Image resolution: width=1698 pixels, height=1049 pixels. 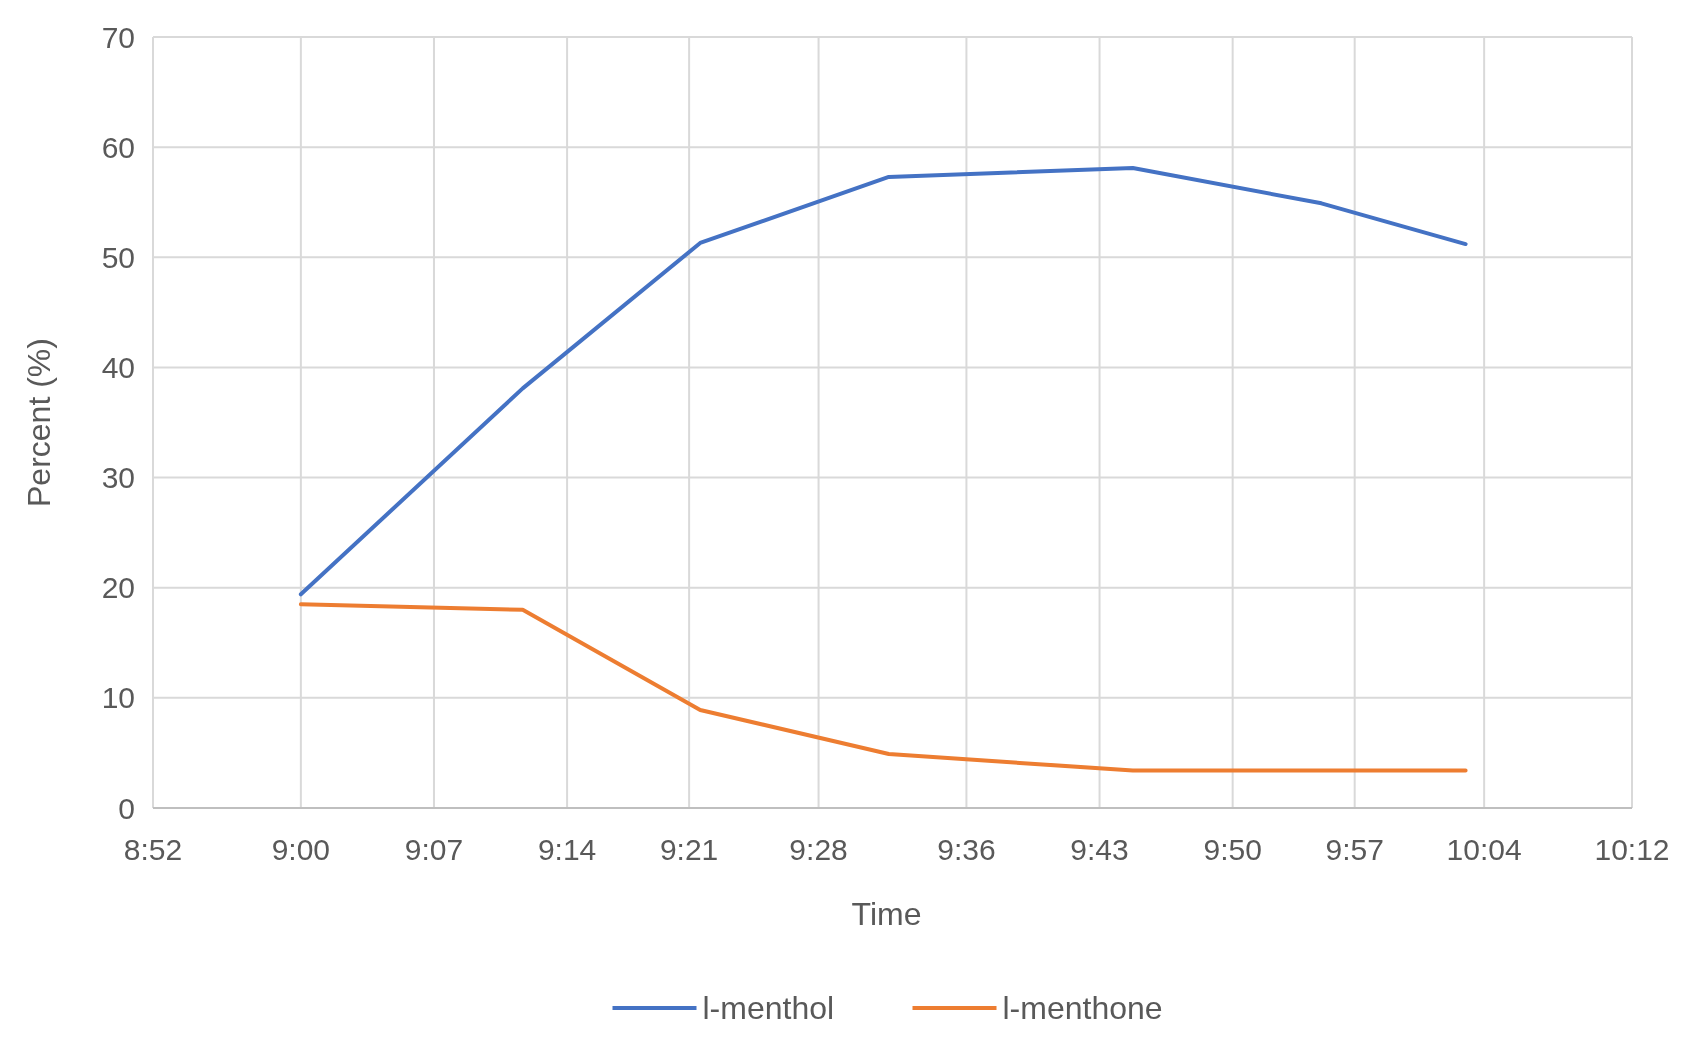 I want to click on y-axis-title: Percent (%), so click(x=39, y=422).